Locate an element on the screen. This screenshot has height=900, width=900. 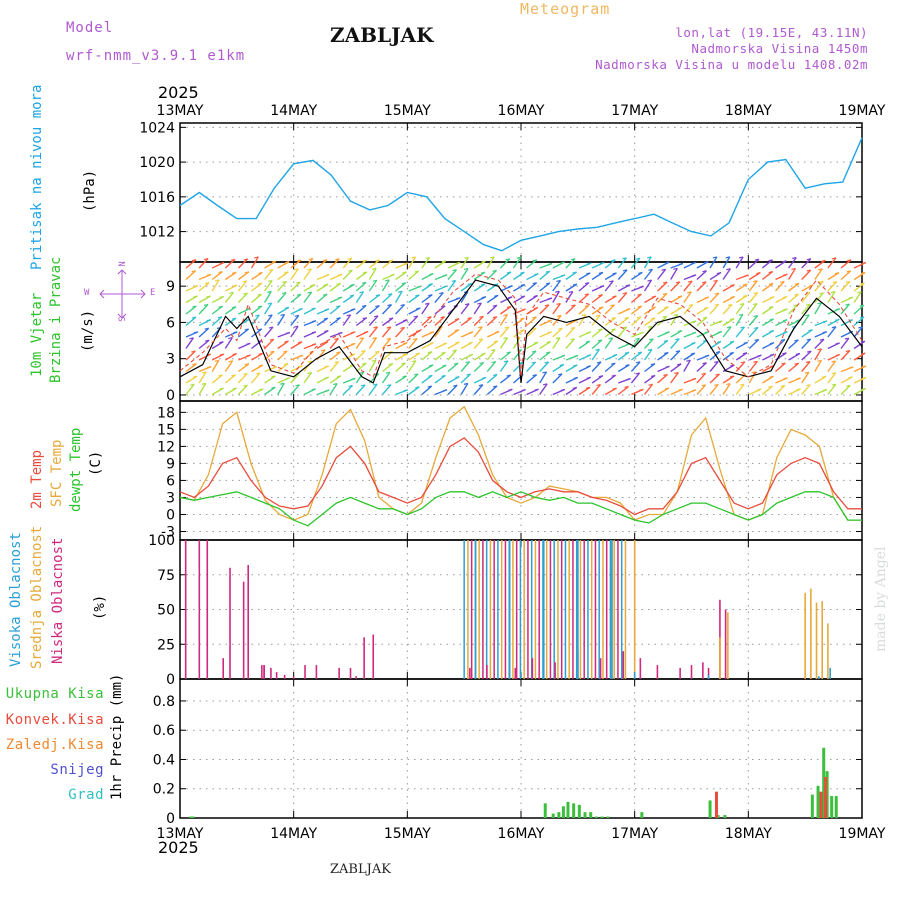
legend-hail: Grad is located at coordinates (86, 795).